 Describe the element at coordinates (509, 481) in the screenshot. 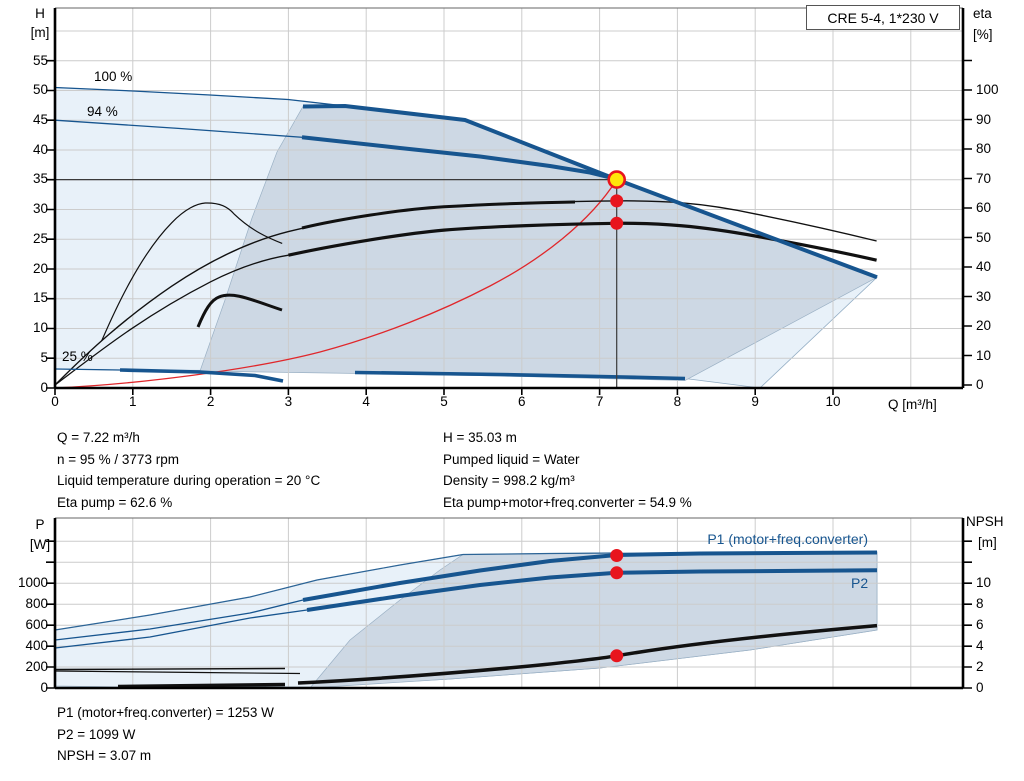

I see `duty-info-line: Density = 998.2 kg/m³` at that location.